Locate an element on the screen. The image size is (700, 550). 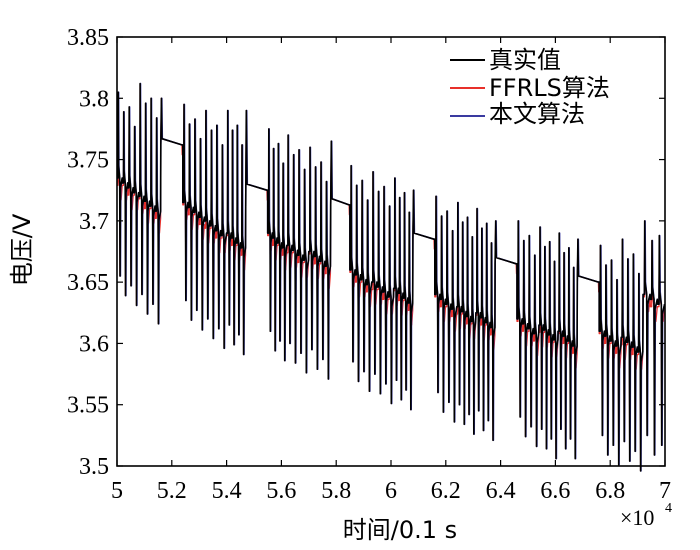
y-tick-label: 3.8 is located at coordinates (94, 99).